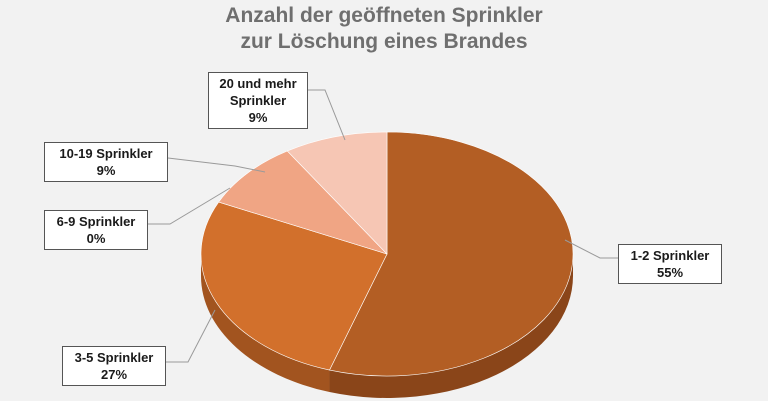 The height and width of the screenshot is (401, 768). I want to click on label-1-2-name: 1-2 Sprinkler, so click(670, 255).